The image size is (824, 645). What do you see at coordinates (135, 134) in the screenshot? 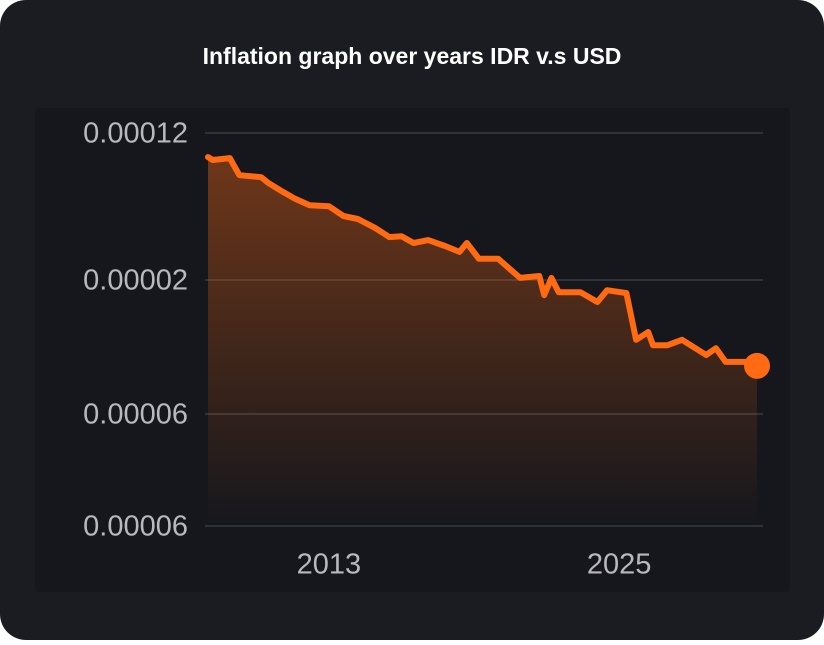
I see `y-tick-label: 0.00012` at bounding box center [135, 134].